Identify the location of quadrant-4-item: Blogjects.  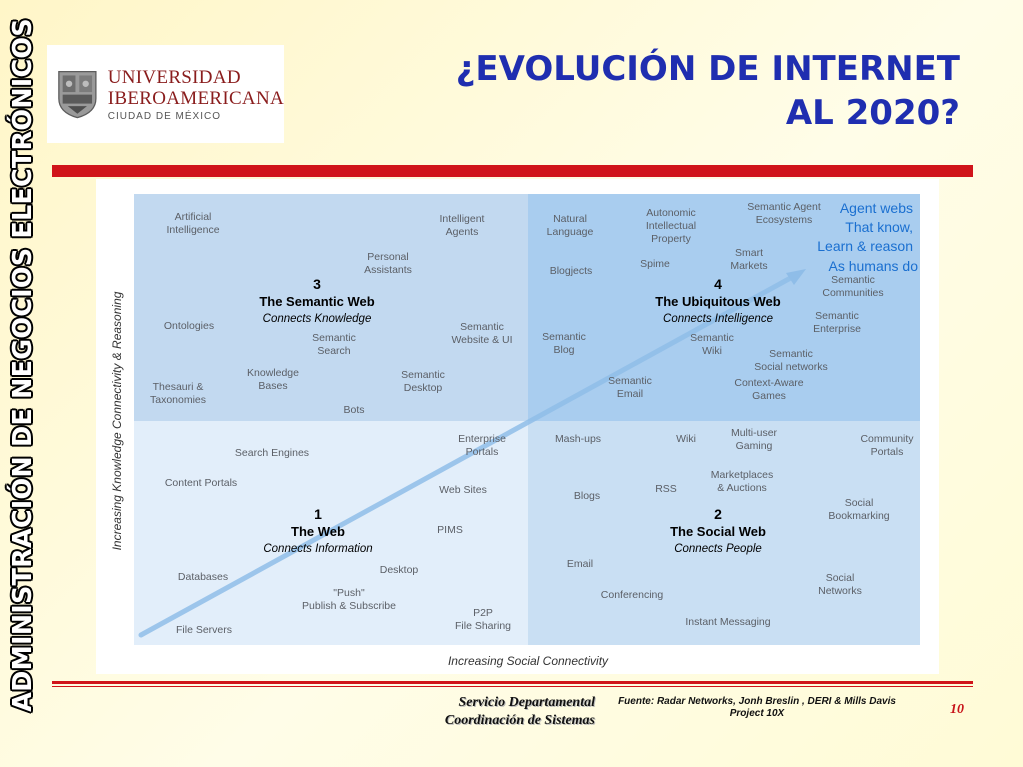
(571, 271).